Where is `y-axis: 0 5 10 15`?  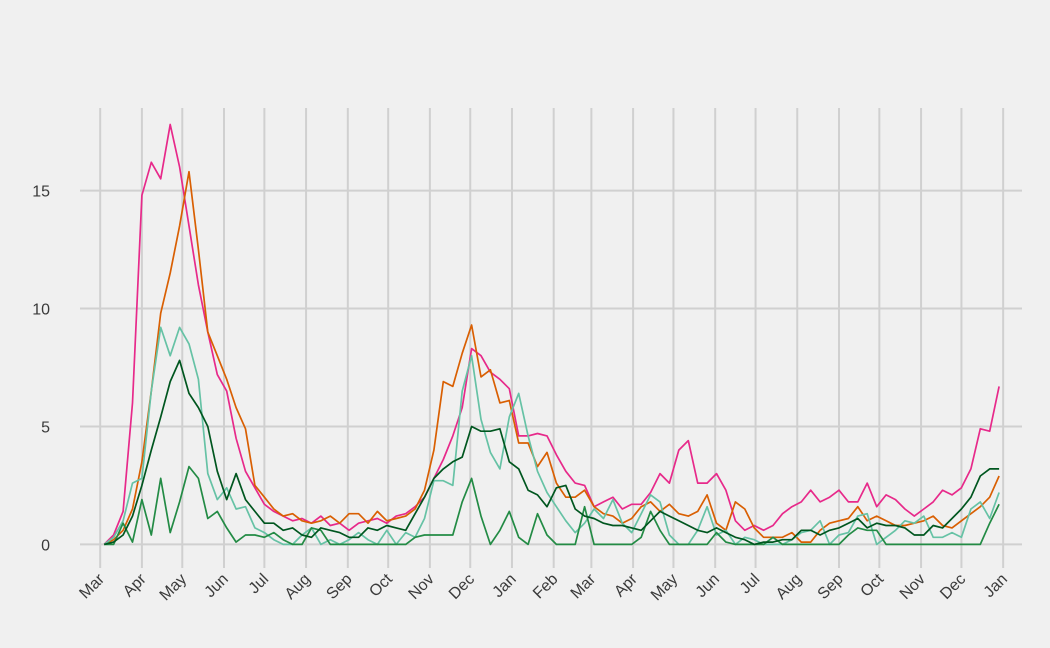 y-axis: 0 5 10 15 is located at coordinates (41, 369).